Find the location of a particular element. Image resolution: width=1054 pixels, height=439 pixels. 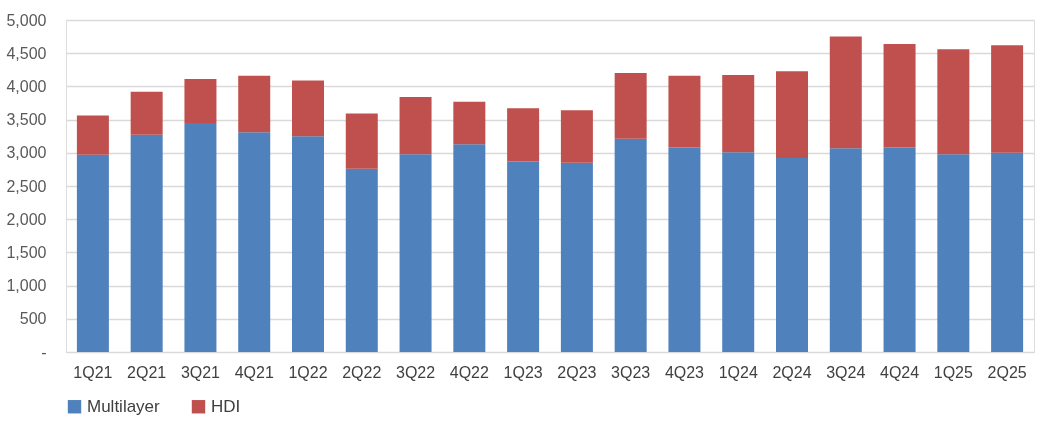

y-tick-label: 1,500 is located at coordinates (26, 252).